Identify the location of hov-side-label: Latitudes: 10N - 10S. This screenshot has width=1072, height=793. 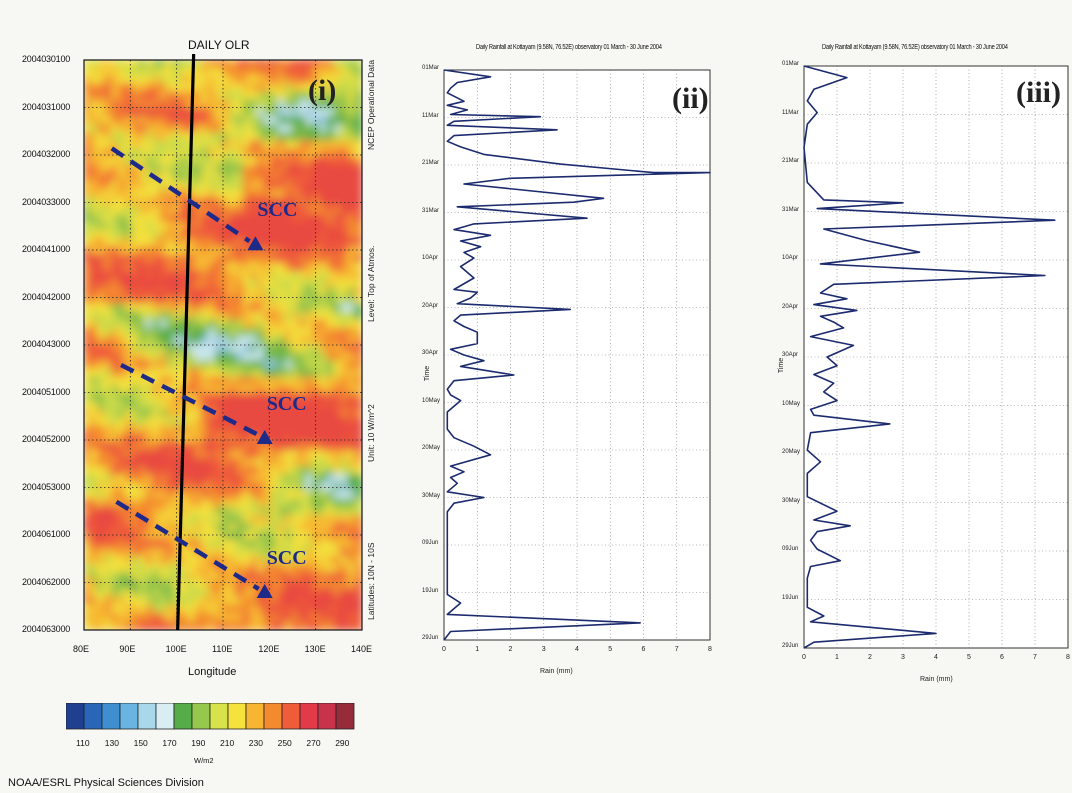
(371, 581).